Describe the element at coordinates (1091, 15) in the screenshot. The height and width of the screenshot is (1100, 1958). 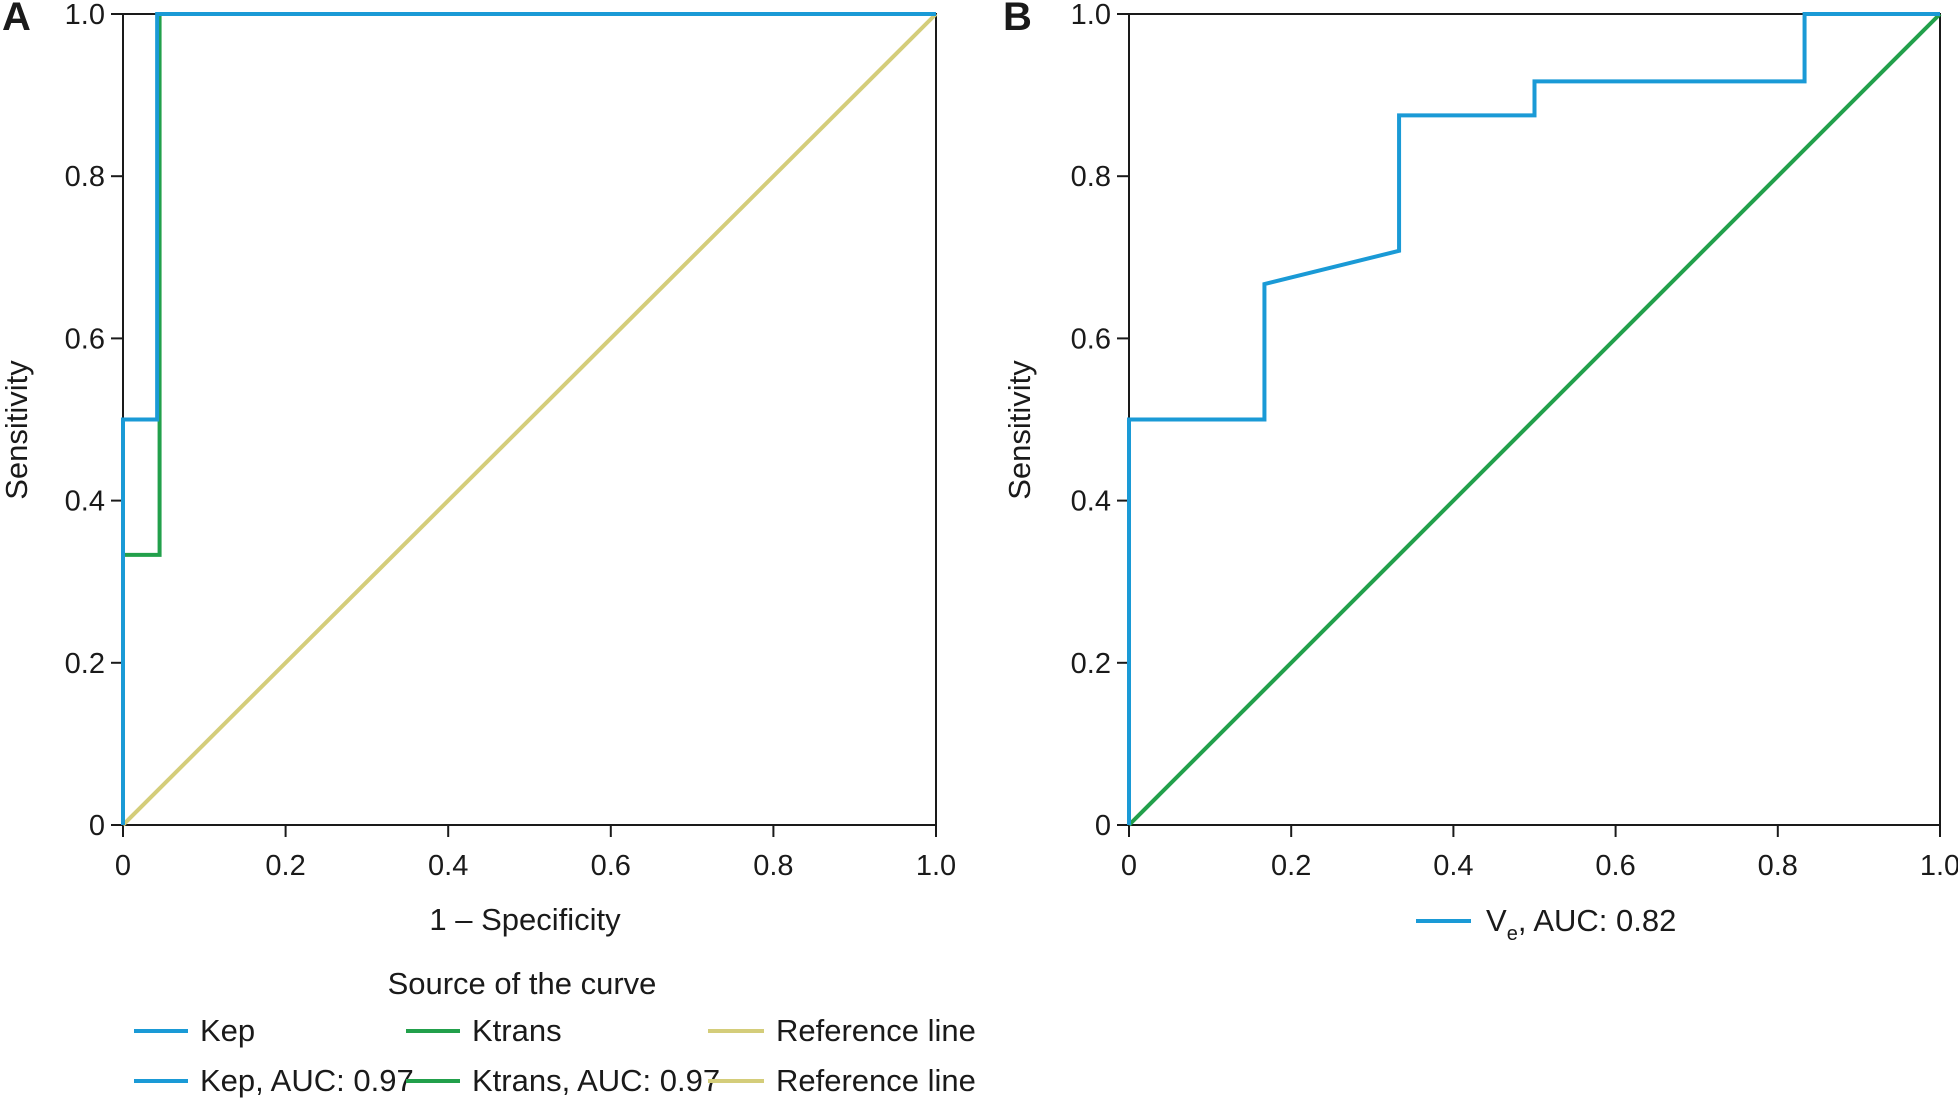
I see `panel-b-y-tick-label: 1.0` at that location.